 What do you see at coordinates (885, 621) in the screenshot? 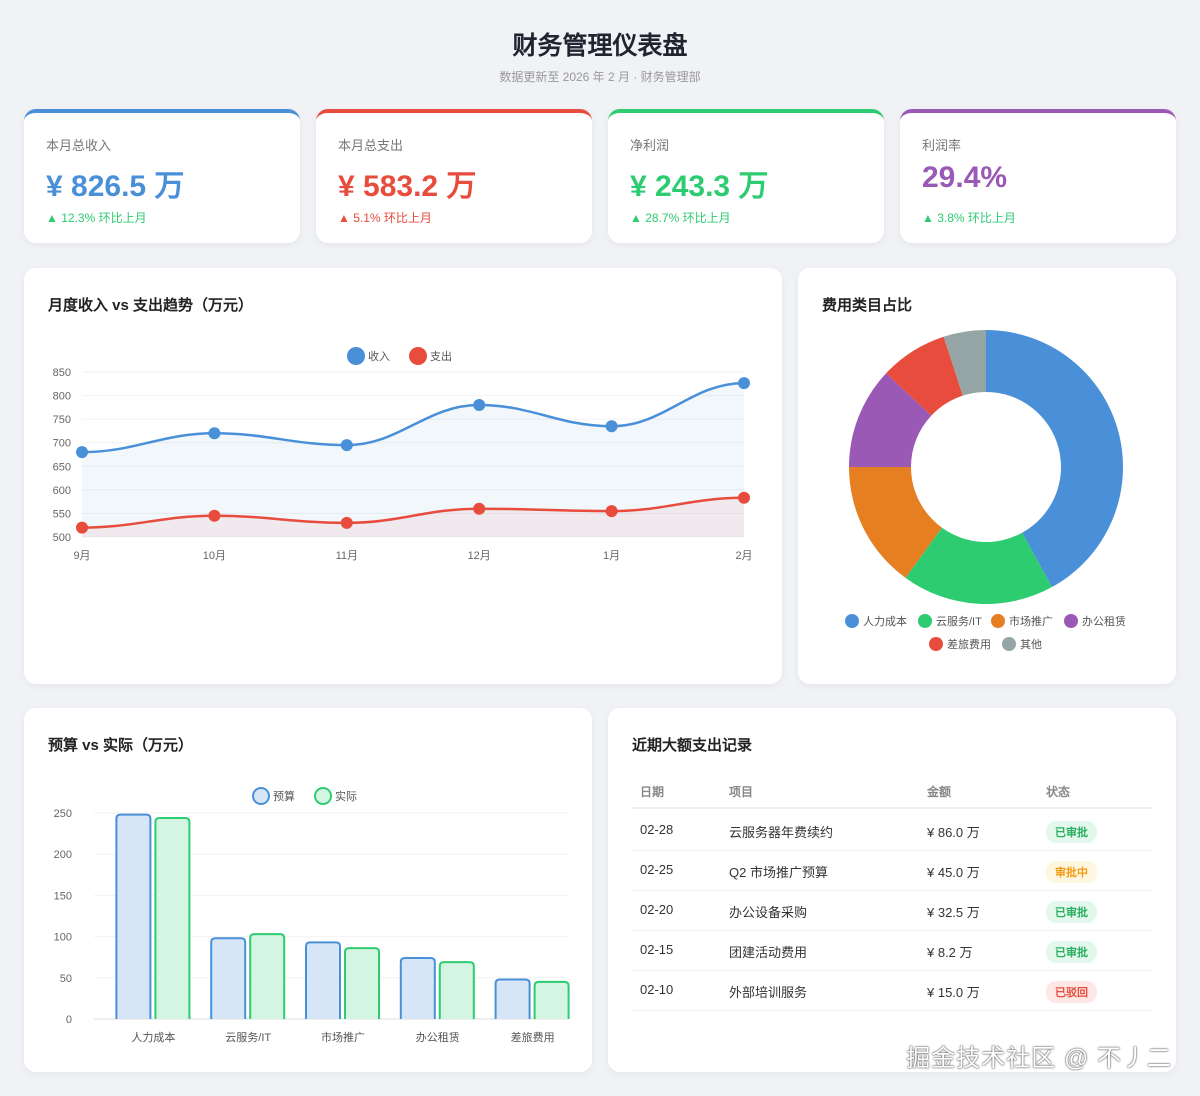
I see `legend-label: 人力成本` at bounding box center [885, 621].